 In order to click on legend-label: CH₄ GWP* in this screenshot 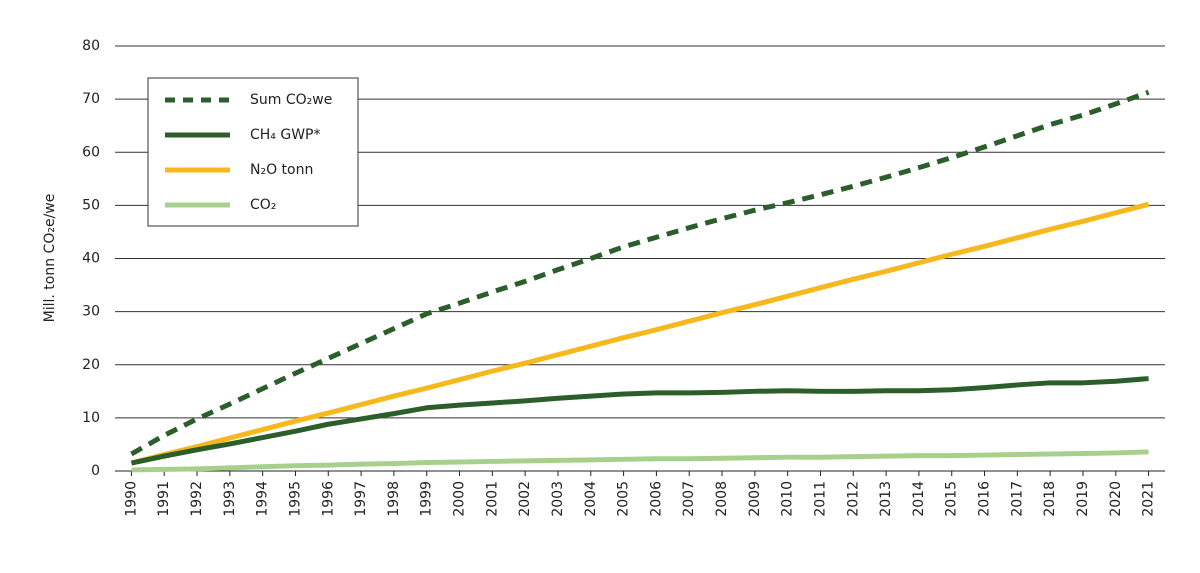, I will do `click(285, 135)`.